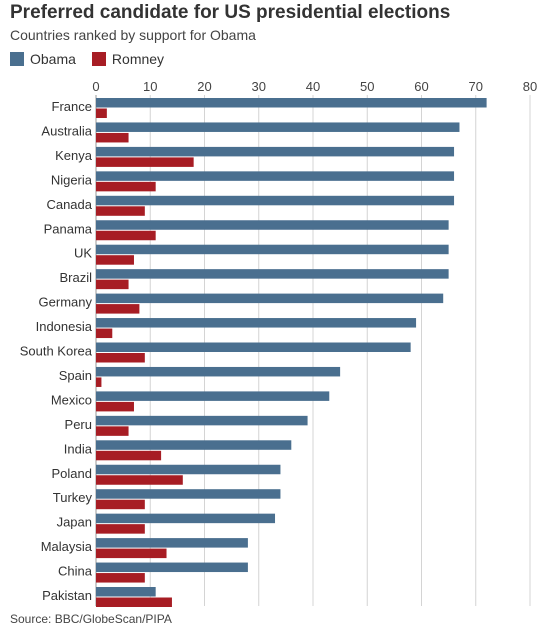 The height and width of the screenshot is (629, 559). What do you see at coordinates (83, 253) in the screenshot?
I see `category-label: UK` at bounding box center [83, 253].